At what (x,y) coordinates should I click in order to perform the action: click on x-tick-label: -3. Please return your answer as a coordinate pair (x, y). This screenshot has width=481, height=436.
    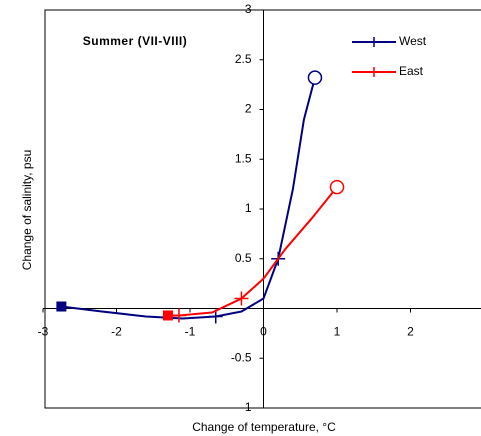
    Looking at the image, I should click on (43, 332).